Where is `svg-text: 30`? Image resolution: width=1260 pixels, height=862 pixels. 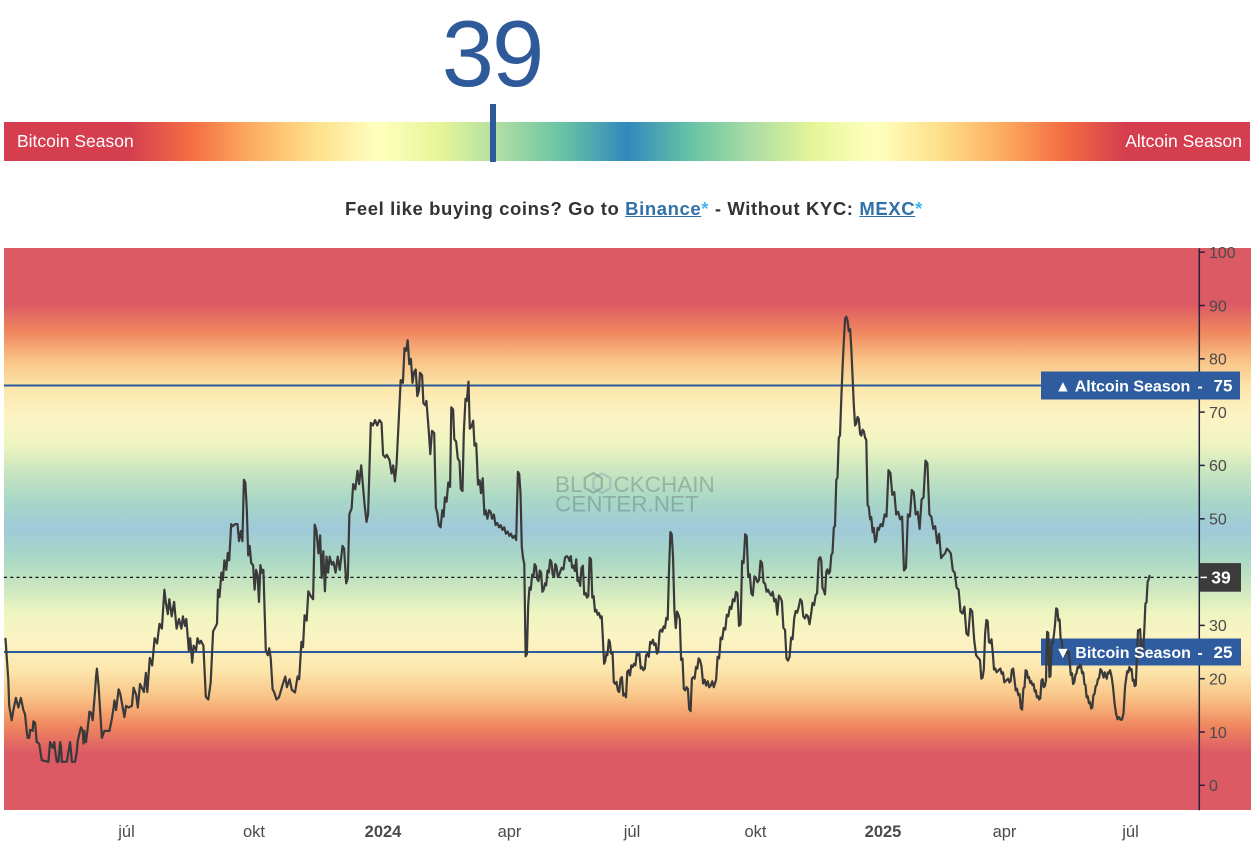
svg-text: 30 is located at coordinates (1218, 626).